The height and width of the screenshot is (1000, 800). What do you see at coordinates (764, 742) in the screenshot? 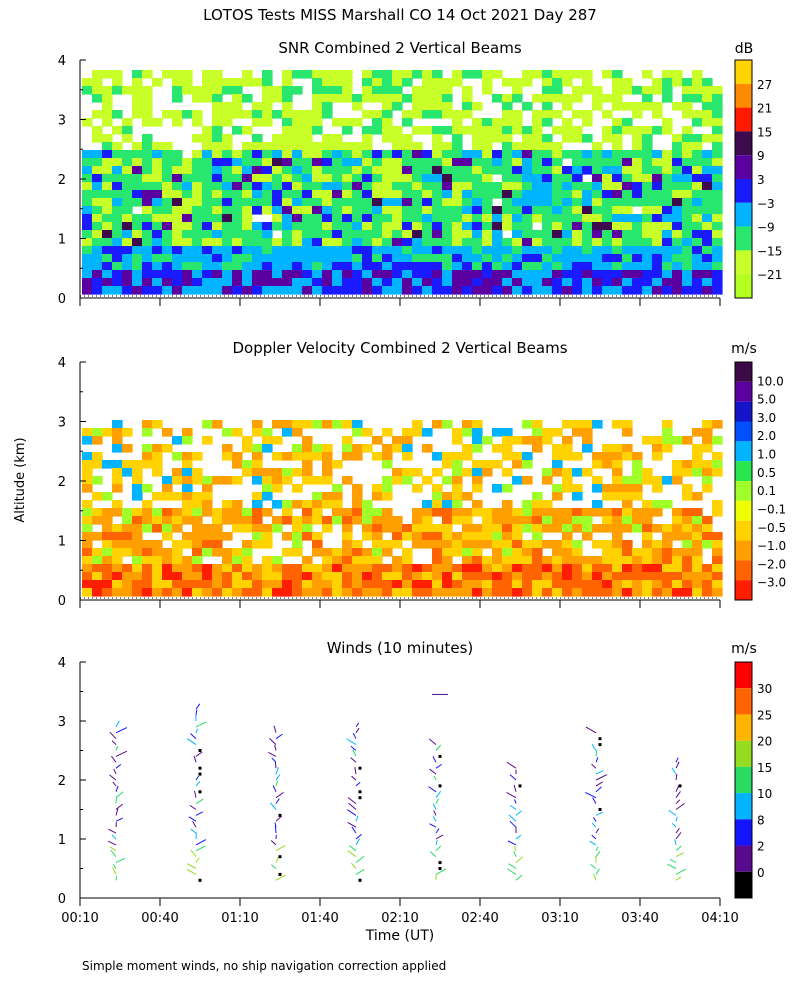
I see `colorbar-label: 20` at bounding box center [764, 742].